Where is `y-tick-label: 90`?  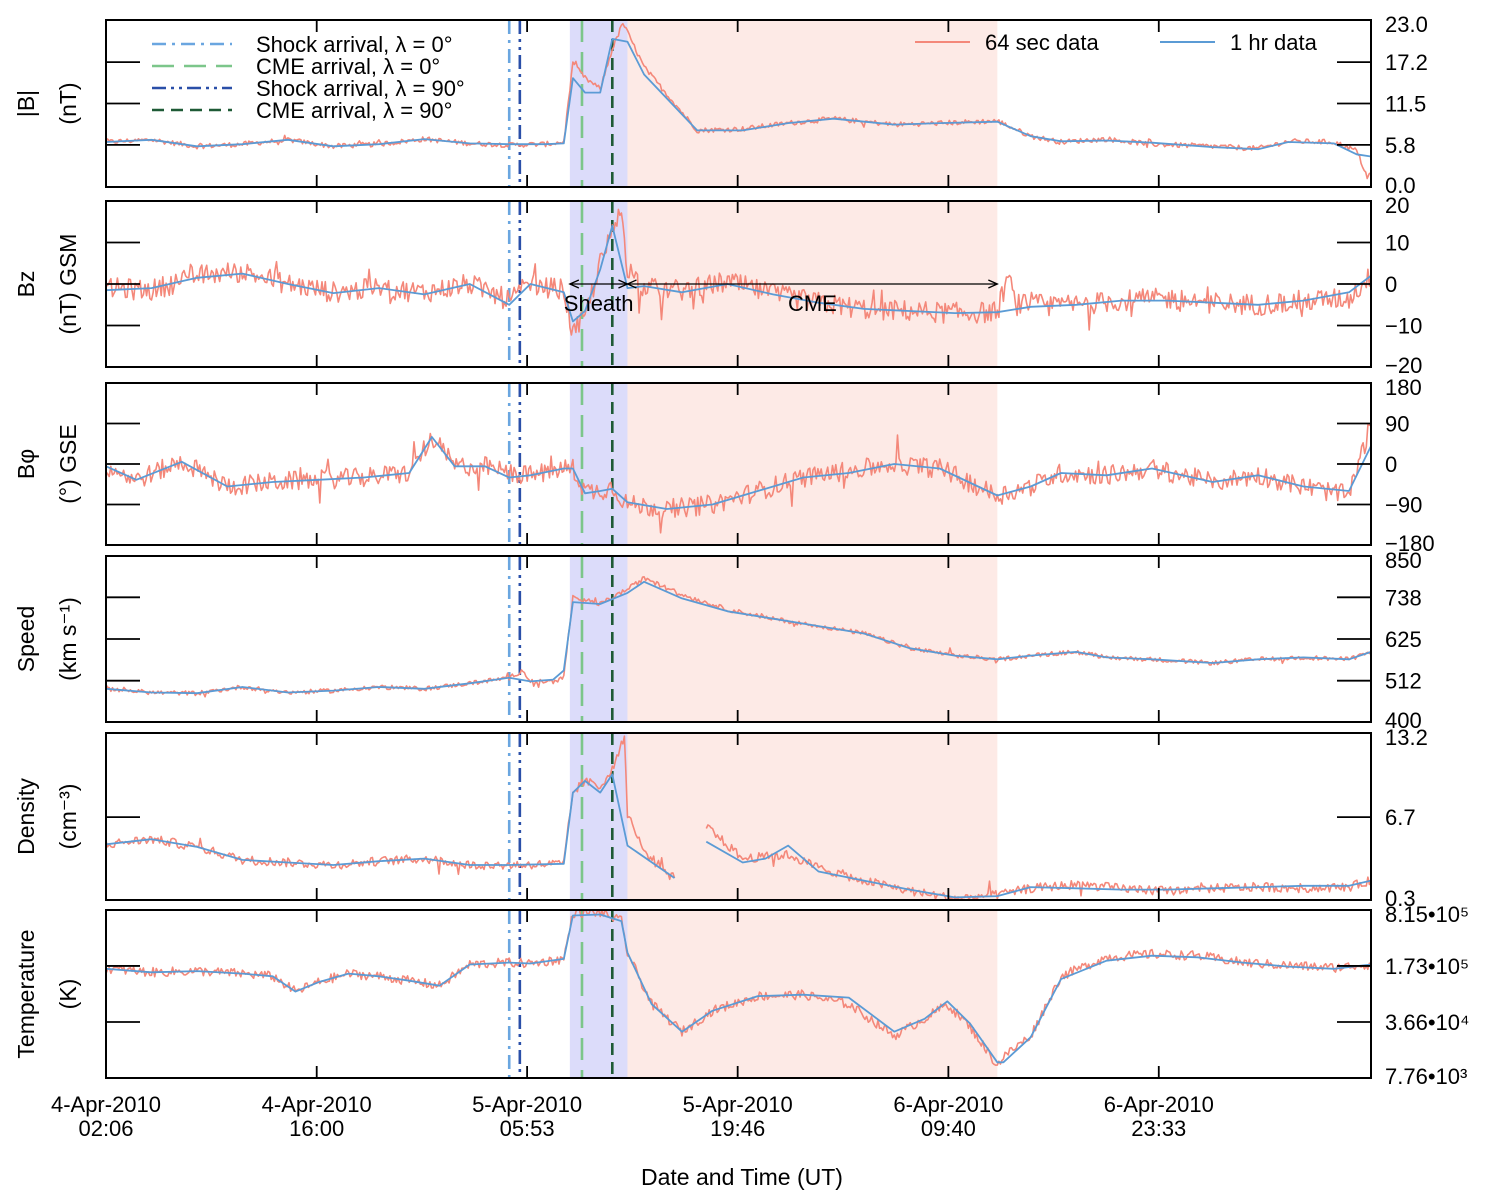
y-tick-label: 90 is located at coordinates (1397, 424).